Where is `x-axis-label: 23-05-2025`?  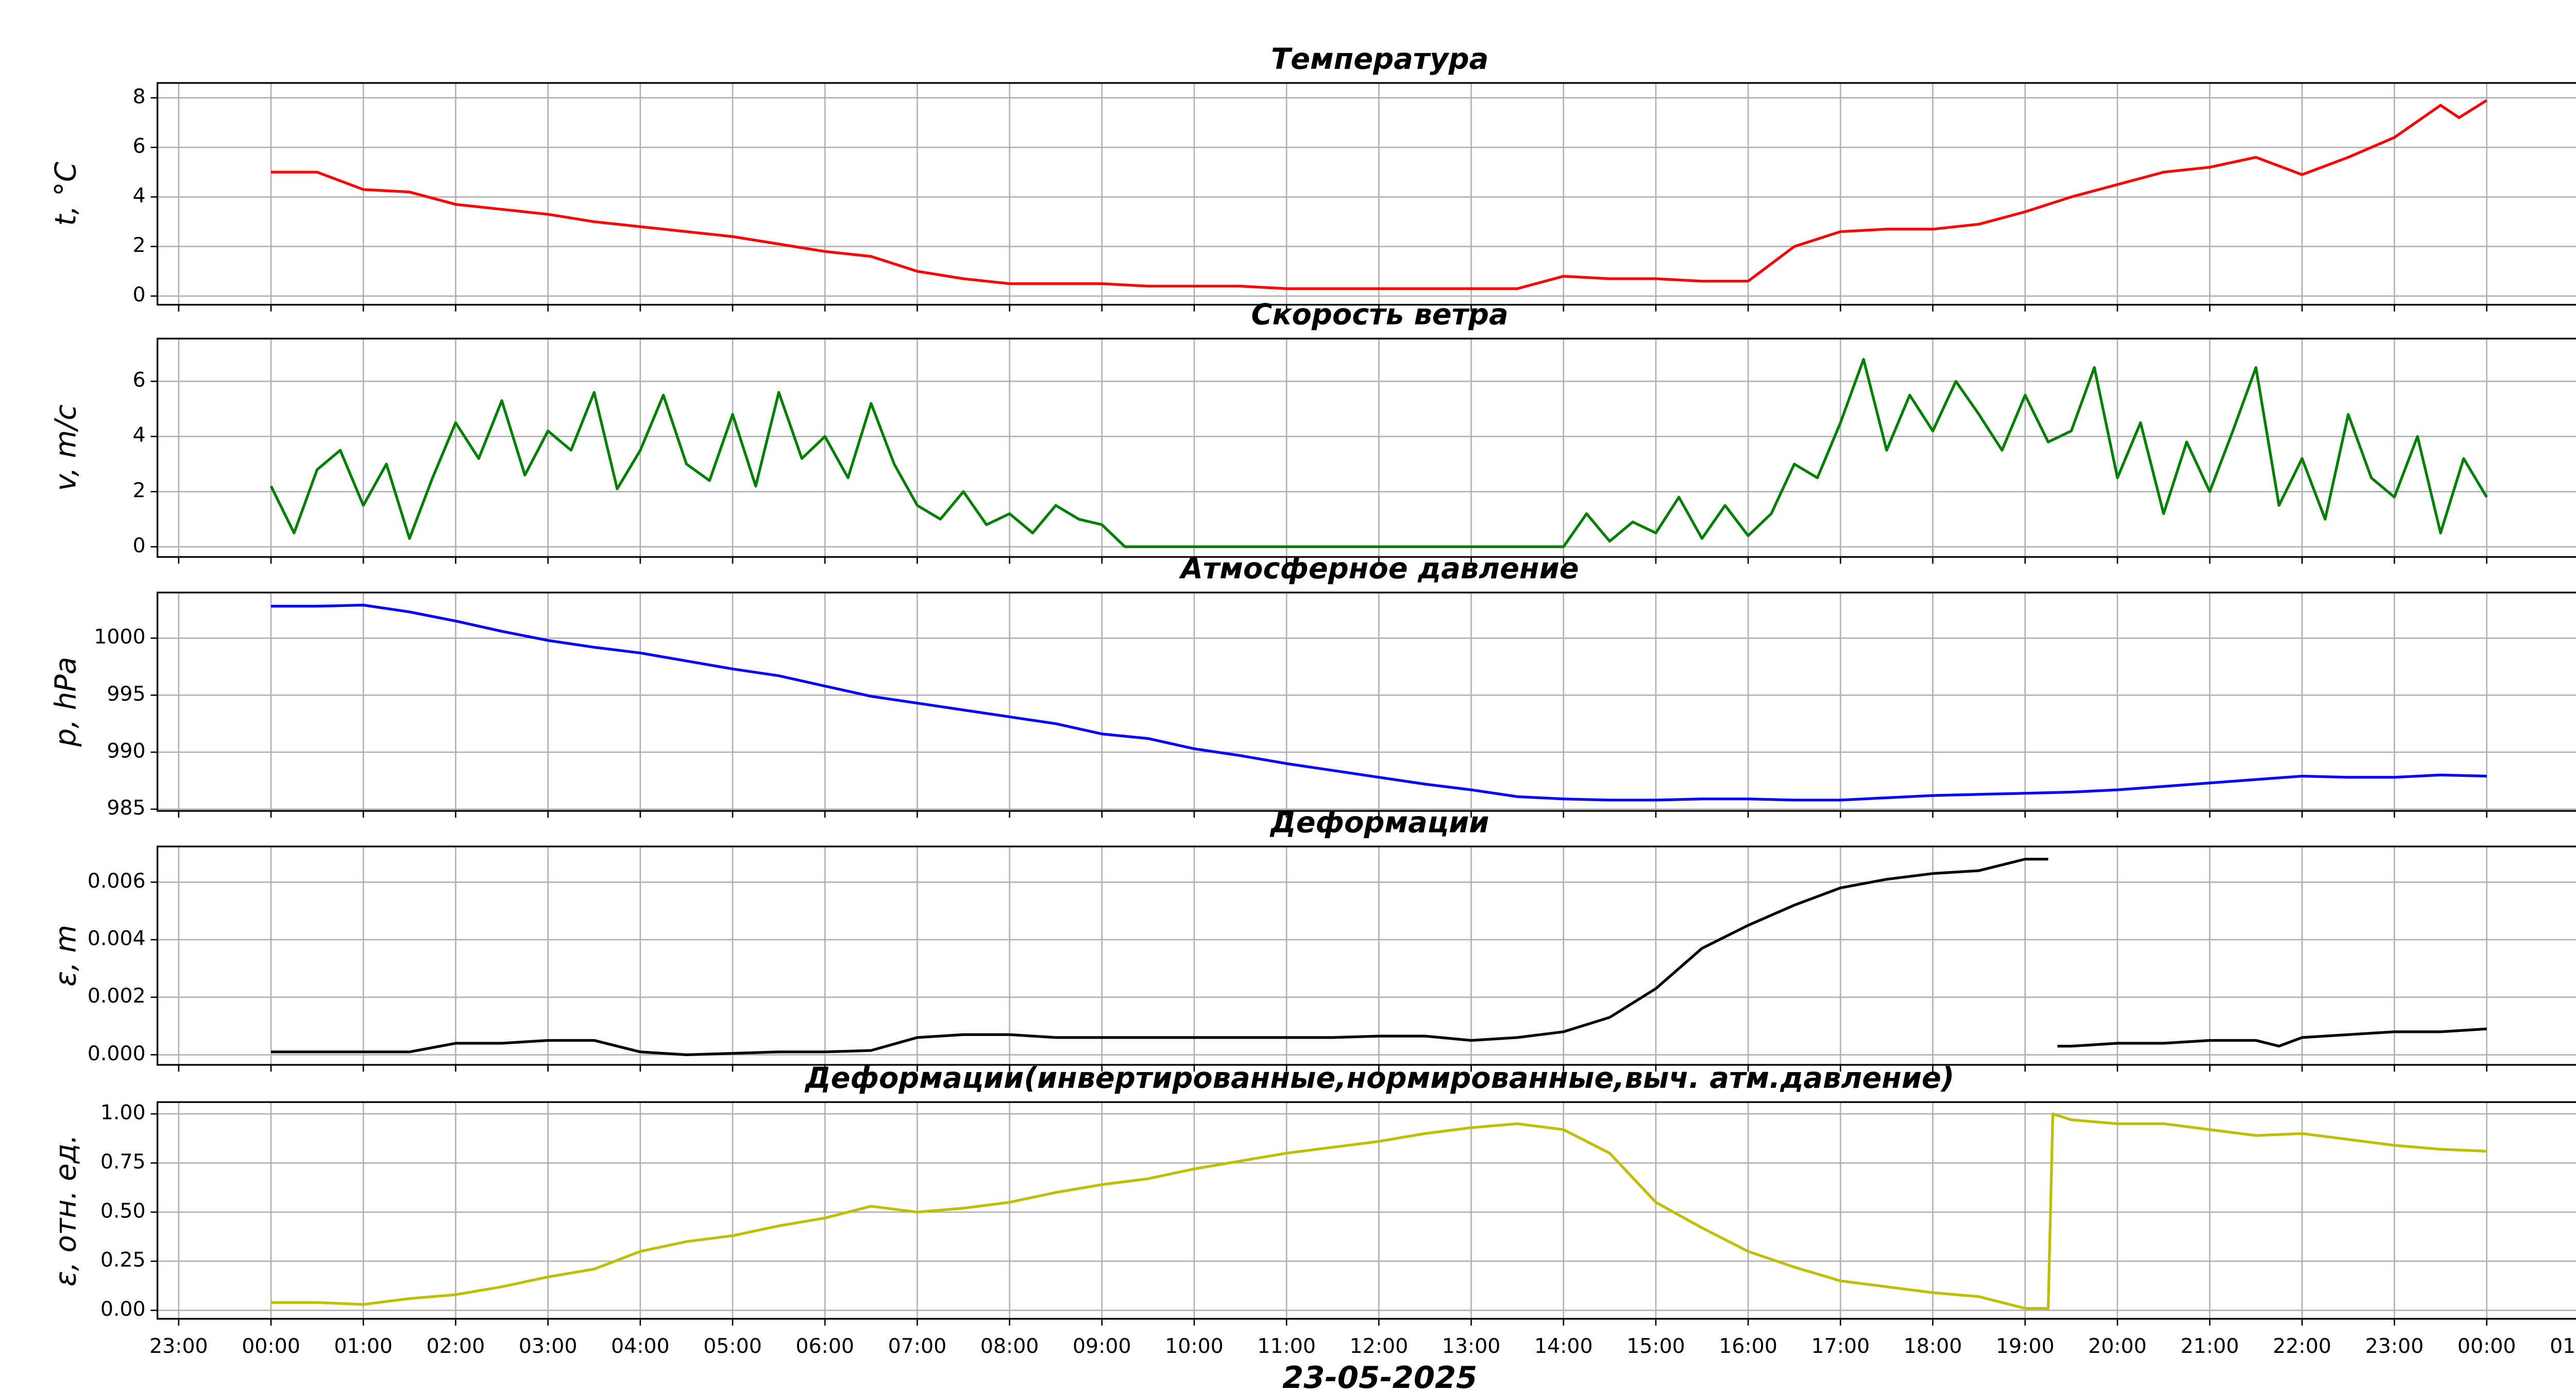 x-axis-label: 23-05-2025 is located at coordinates (1379, 1375).